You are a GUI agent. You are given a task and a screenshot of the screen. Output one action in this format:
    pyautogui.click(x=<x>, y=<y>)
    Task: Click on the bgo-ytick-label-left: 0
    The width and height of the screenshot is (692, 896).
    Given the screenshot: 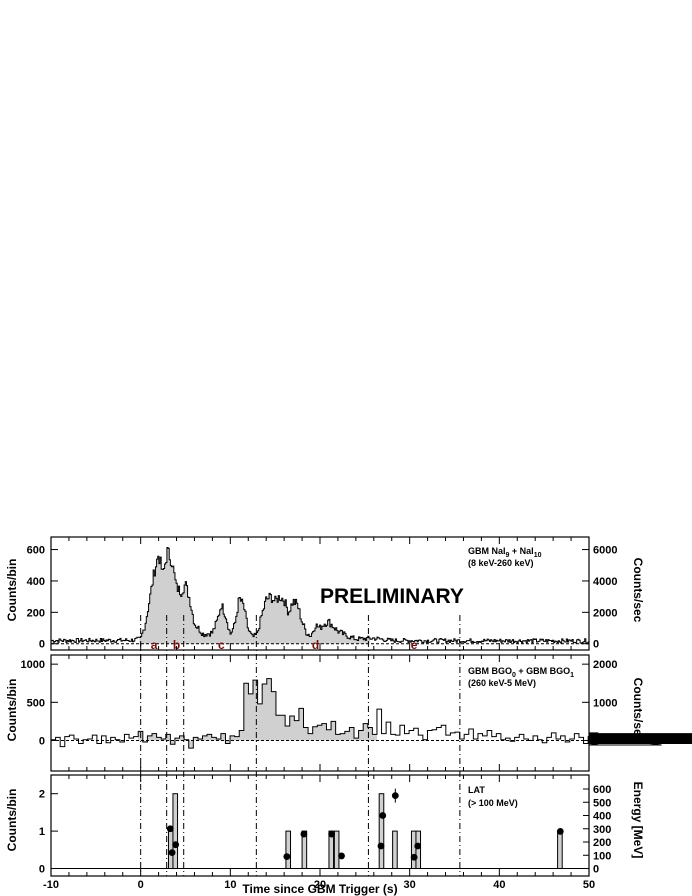 What is the action you would take?
    pyautogui.click(x=42, y=741)
    